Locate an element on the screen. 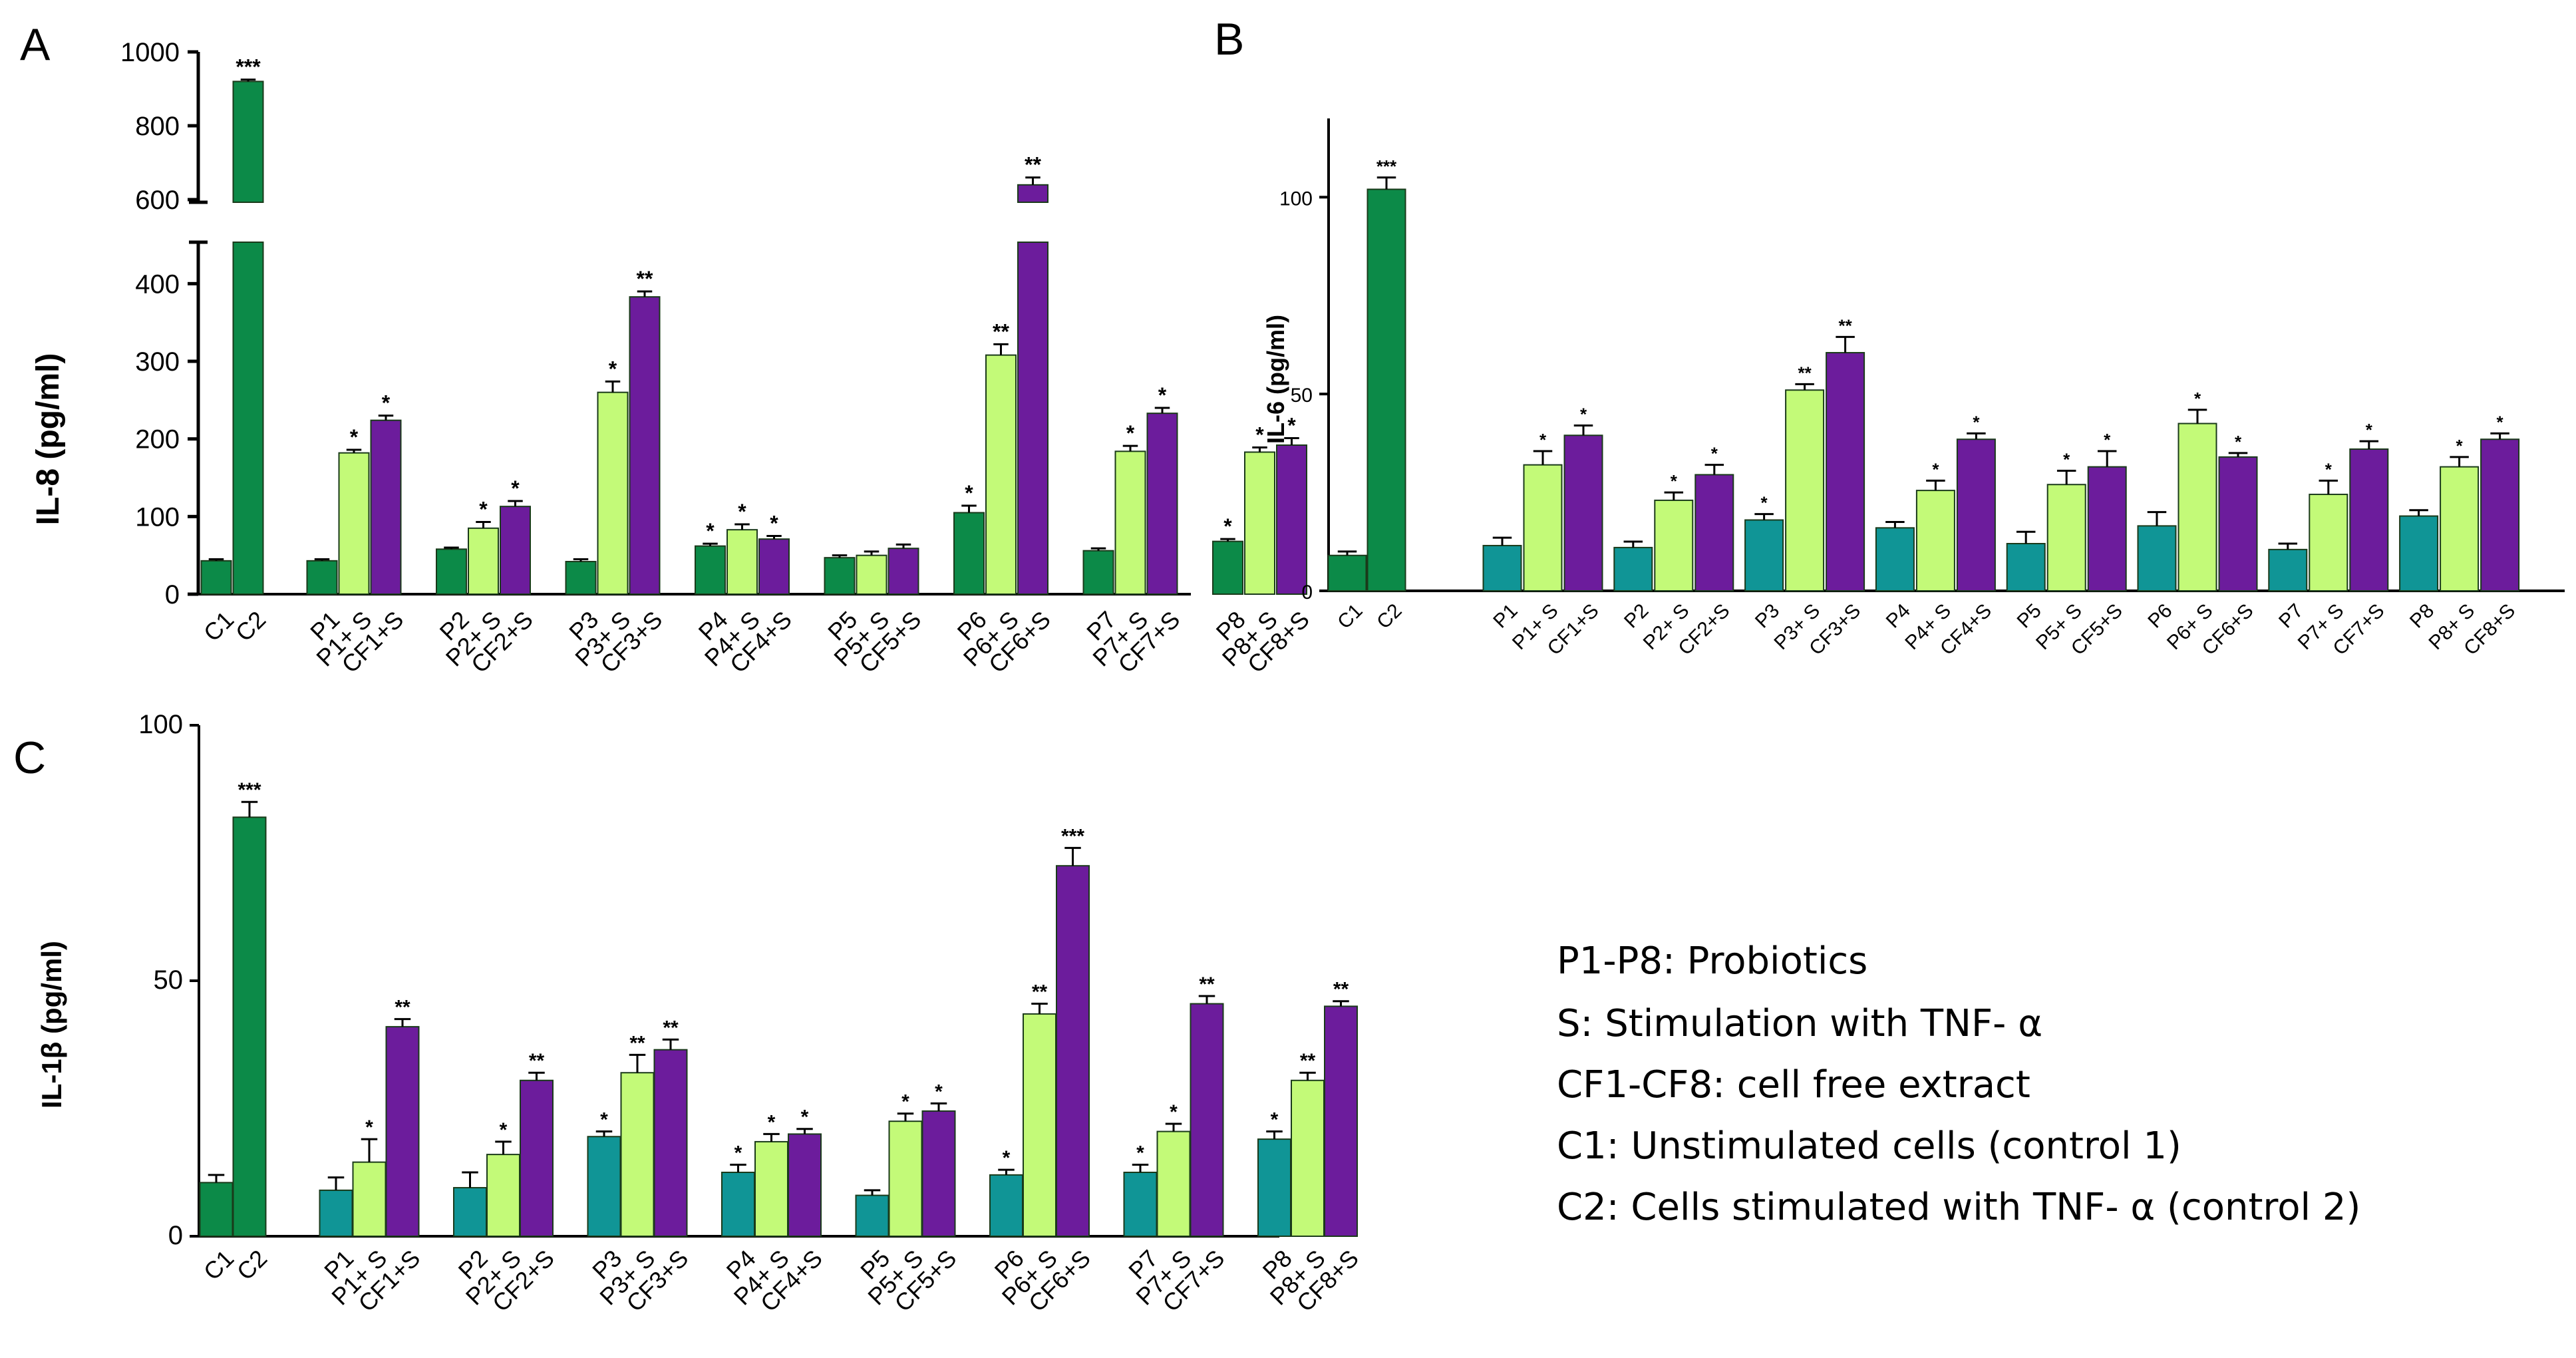 The image size is (2576, 1358). bar-c2-lower is located at coordinates (248, 418).